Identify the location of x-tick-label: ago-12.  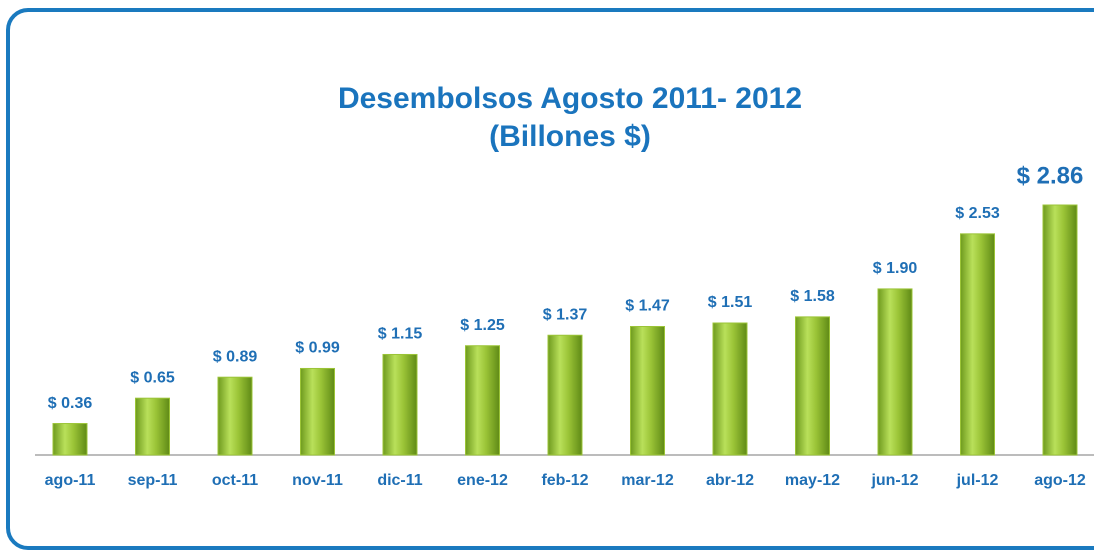
(1060, 480).